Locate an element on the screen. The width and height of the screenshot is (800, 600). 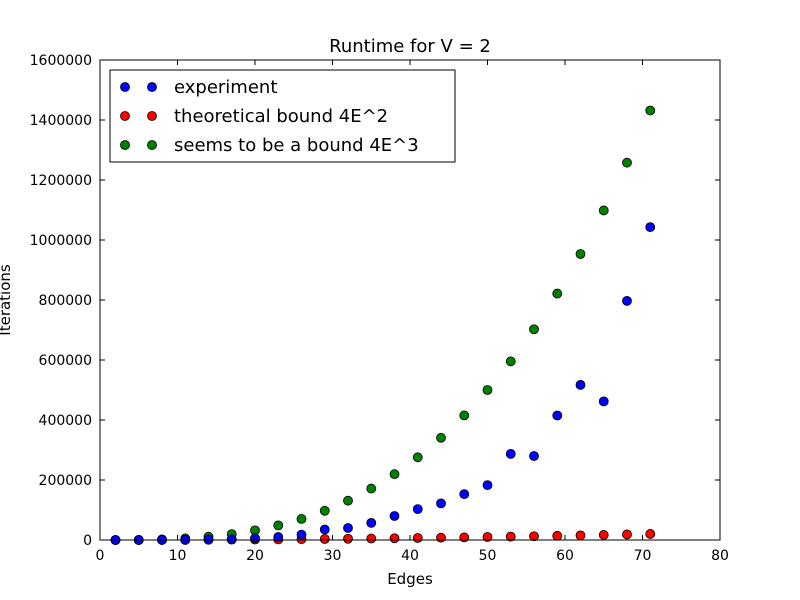
legend-box is located at coordinates (282, 116).